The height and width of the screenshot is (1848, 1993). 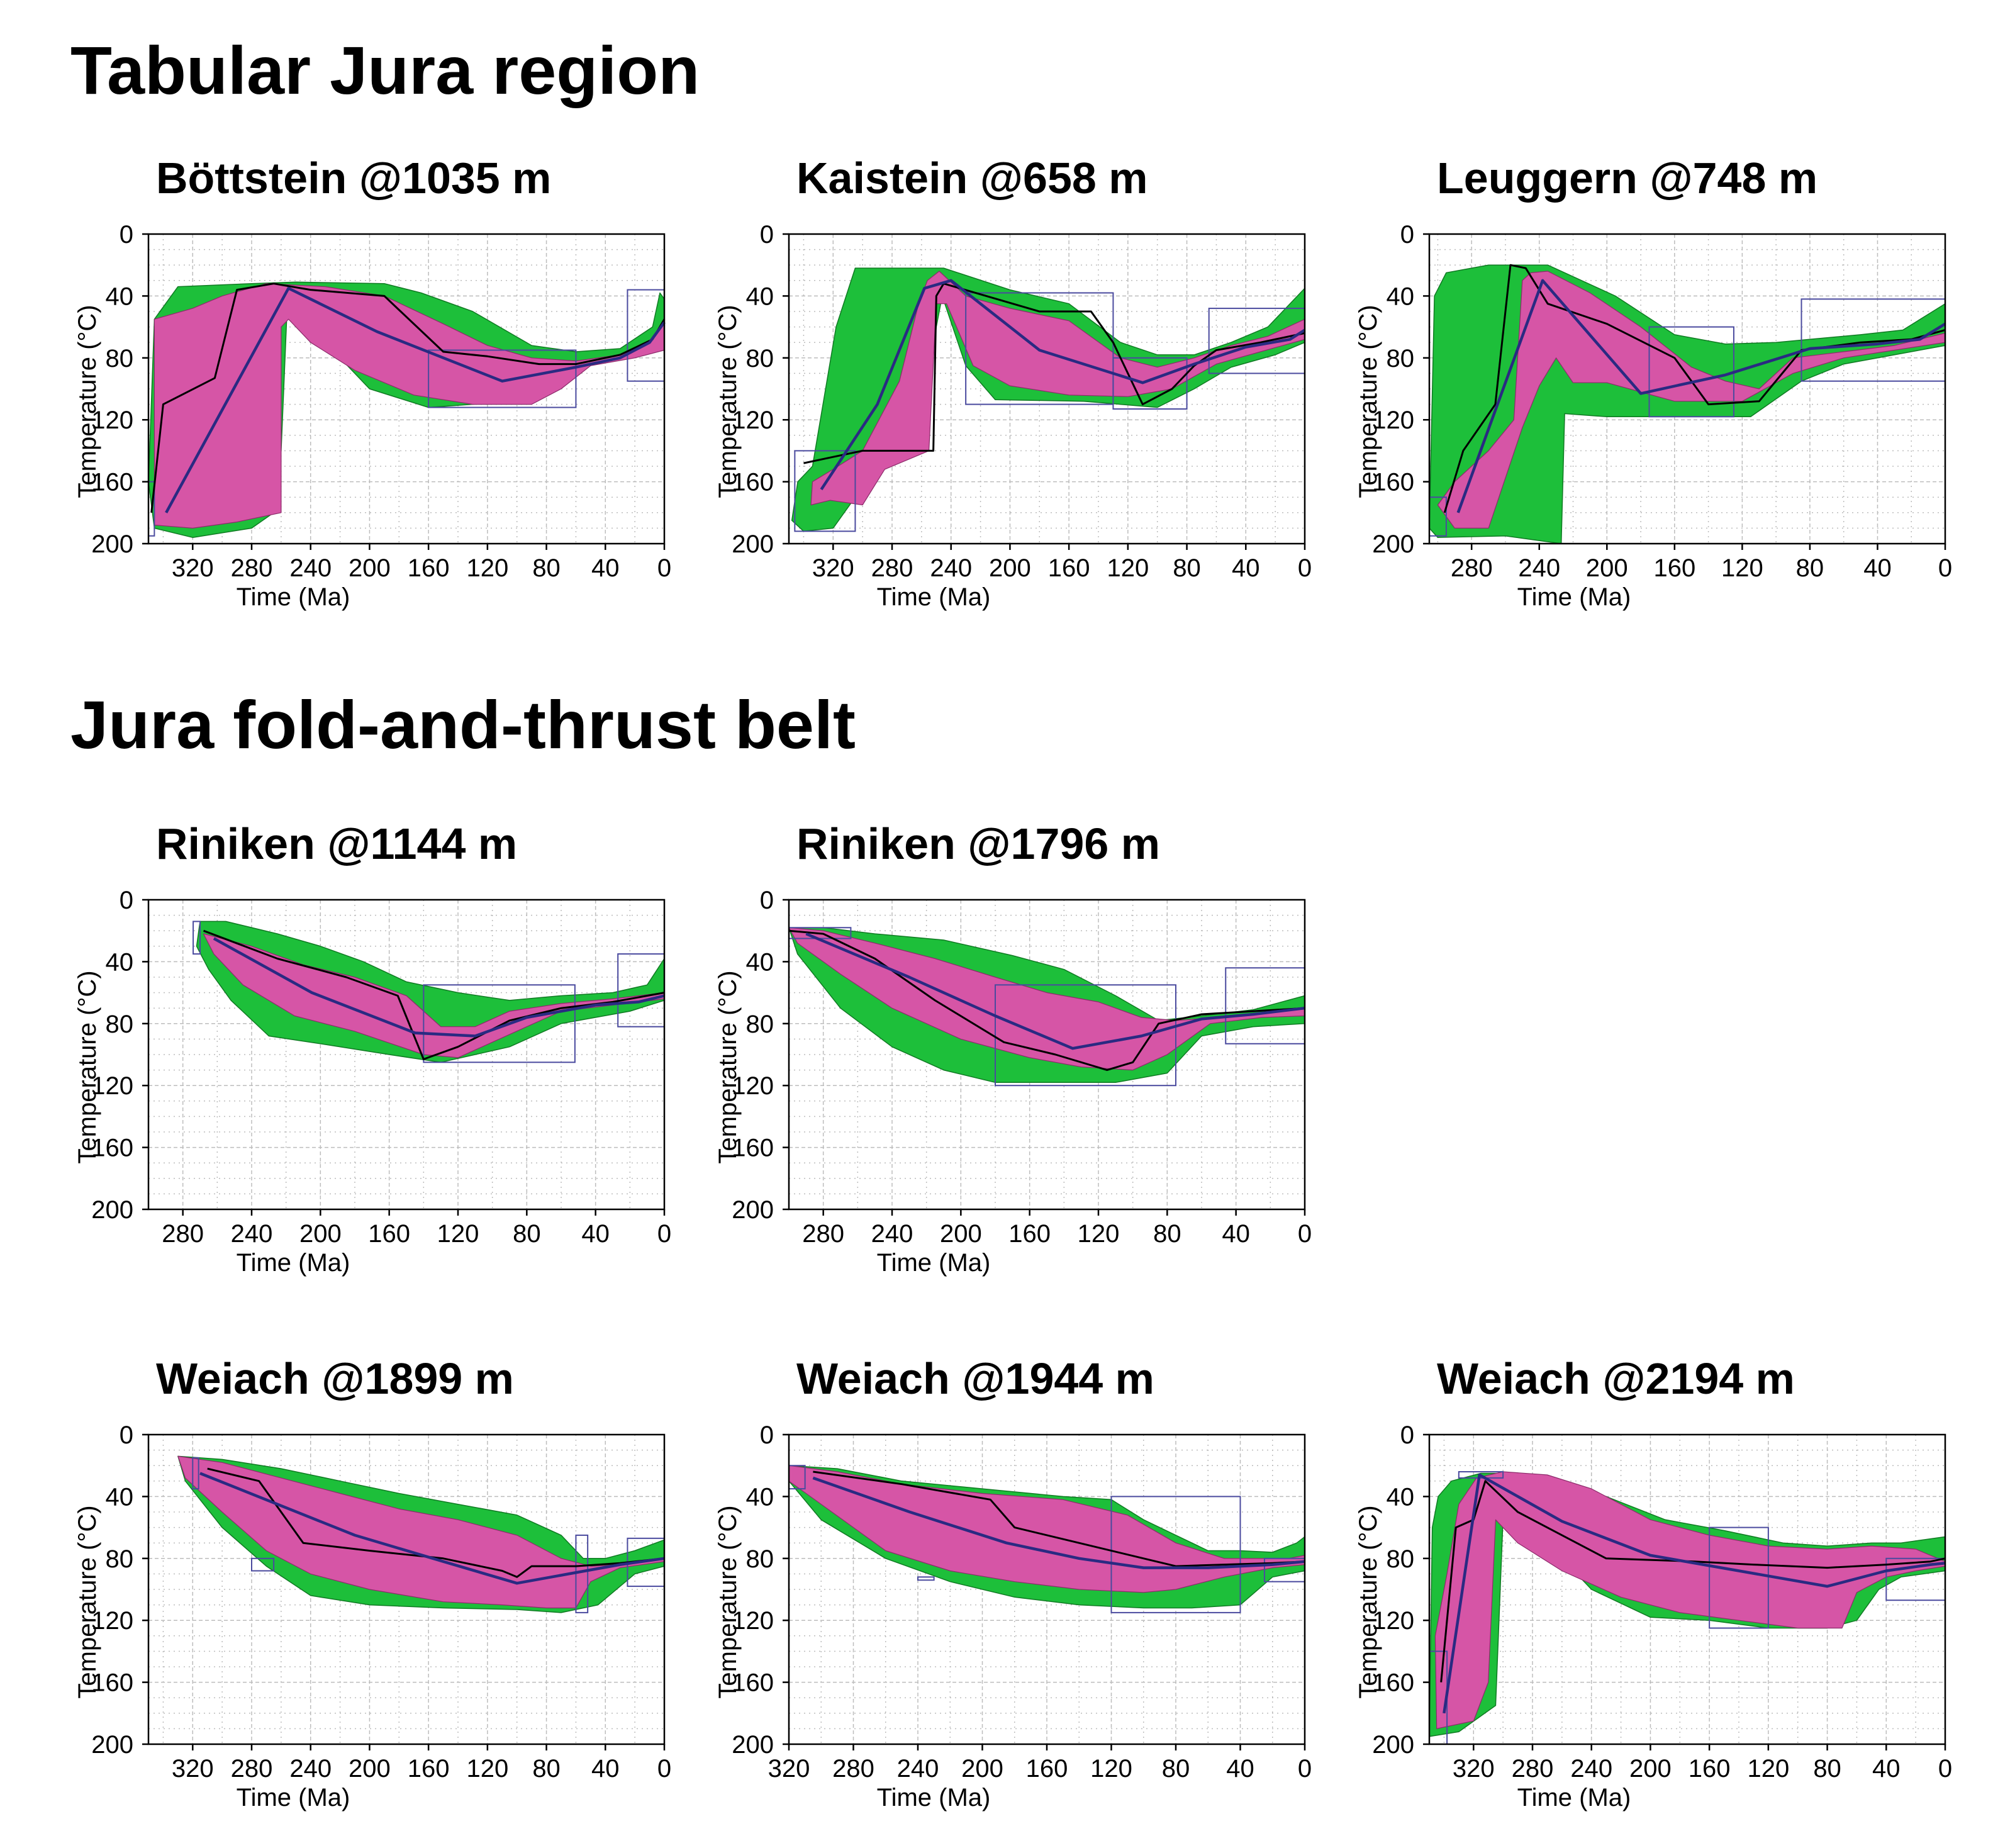 I want to click on x-tick-label: 320, so click(x=193, y=568).